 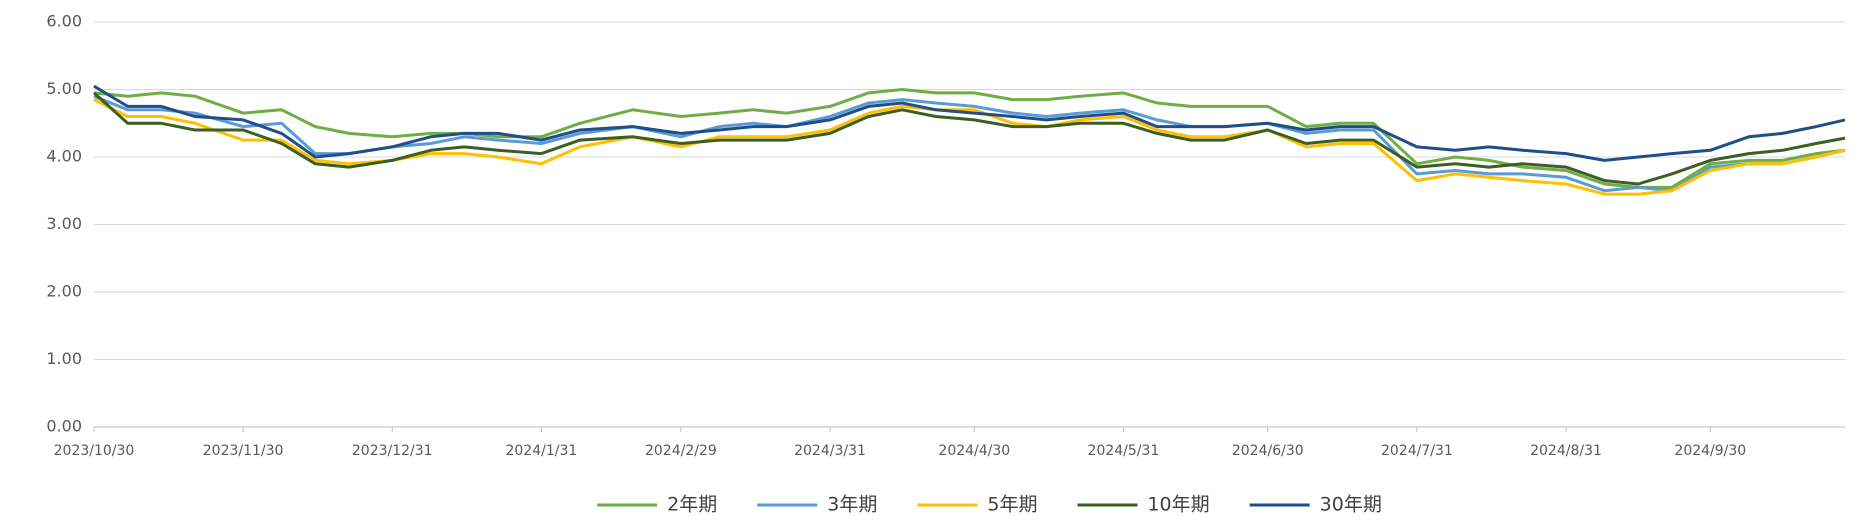 I want to click on y-tick-label: 1.00, so click(x=64, y=358).